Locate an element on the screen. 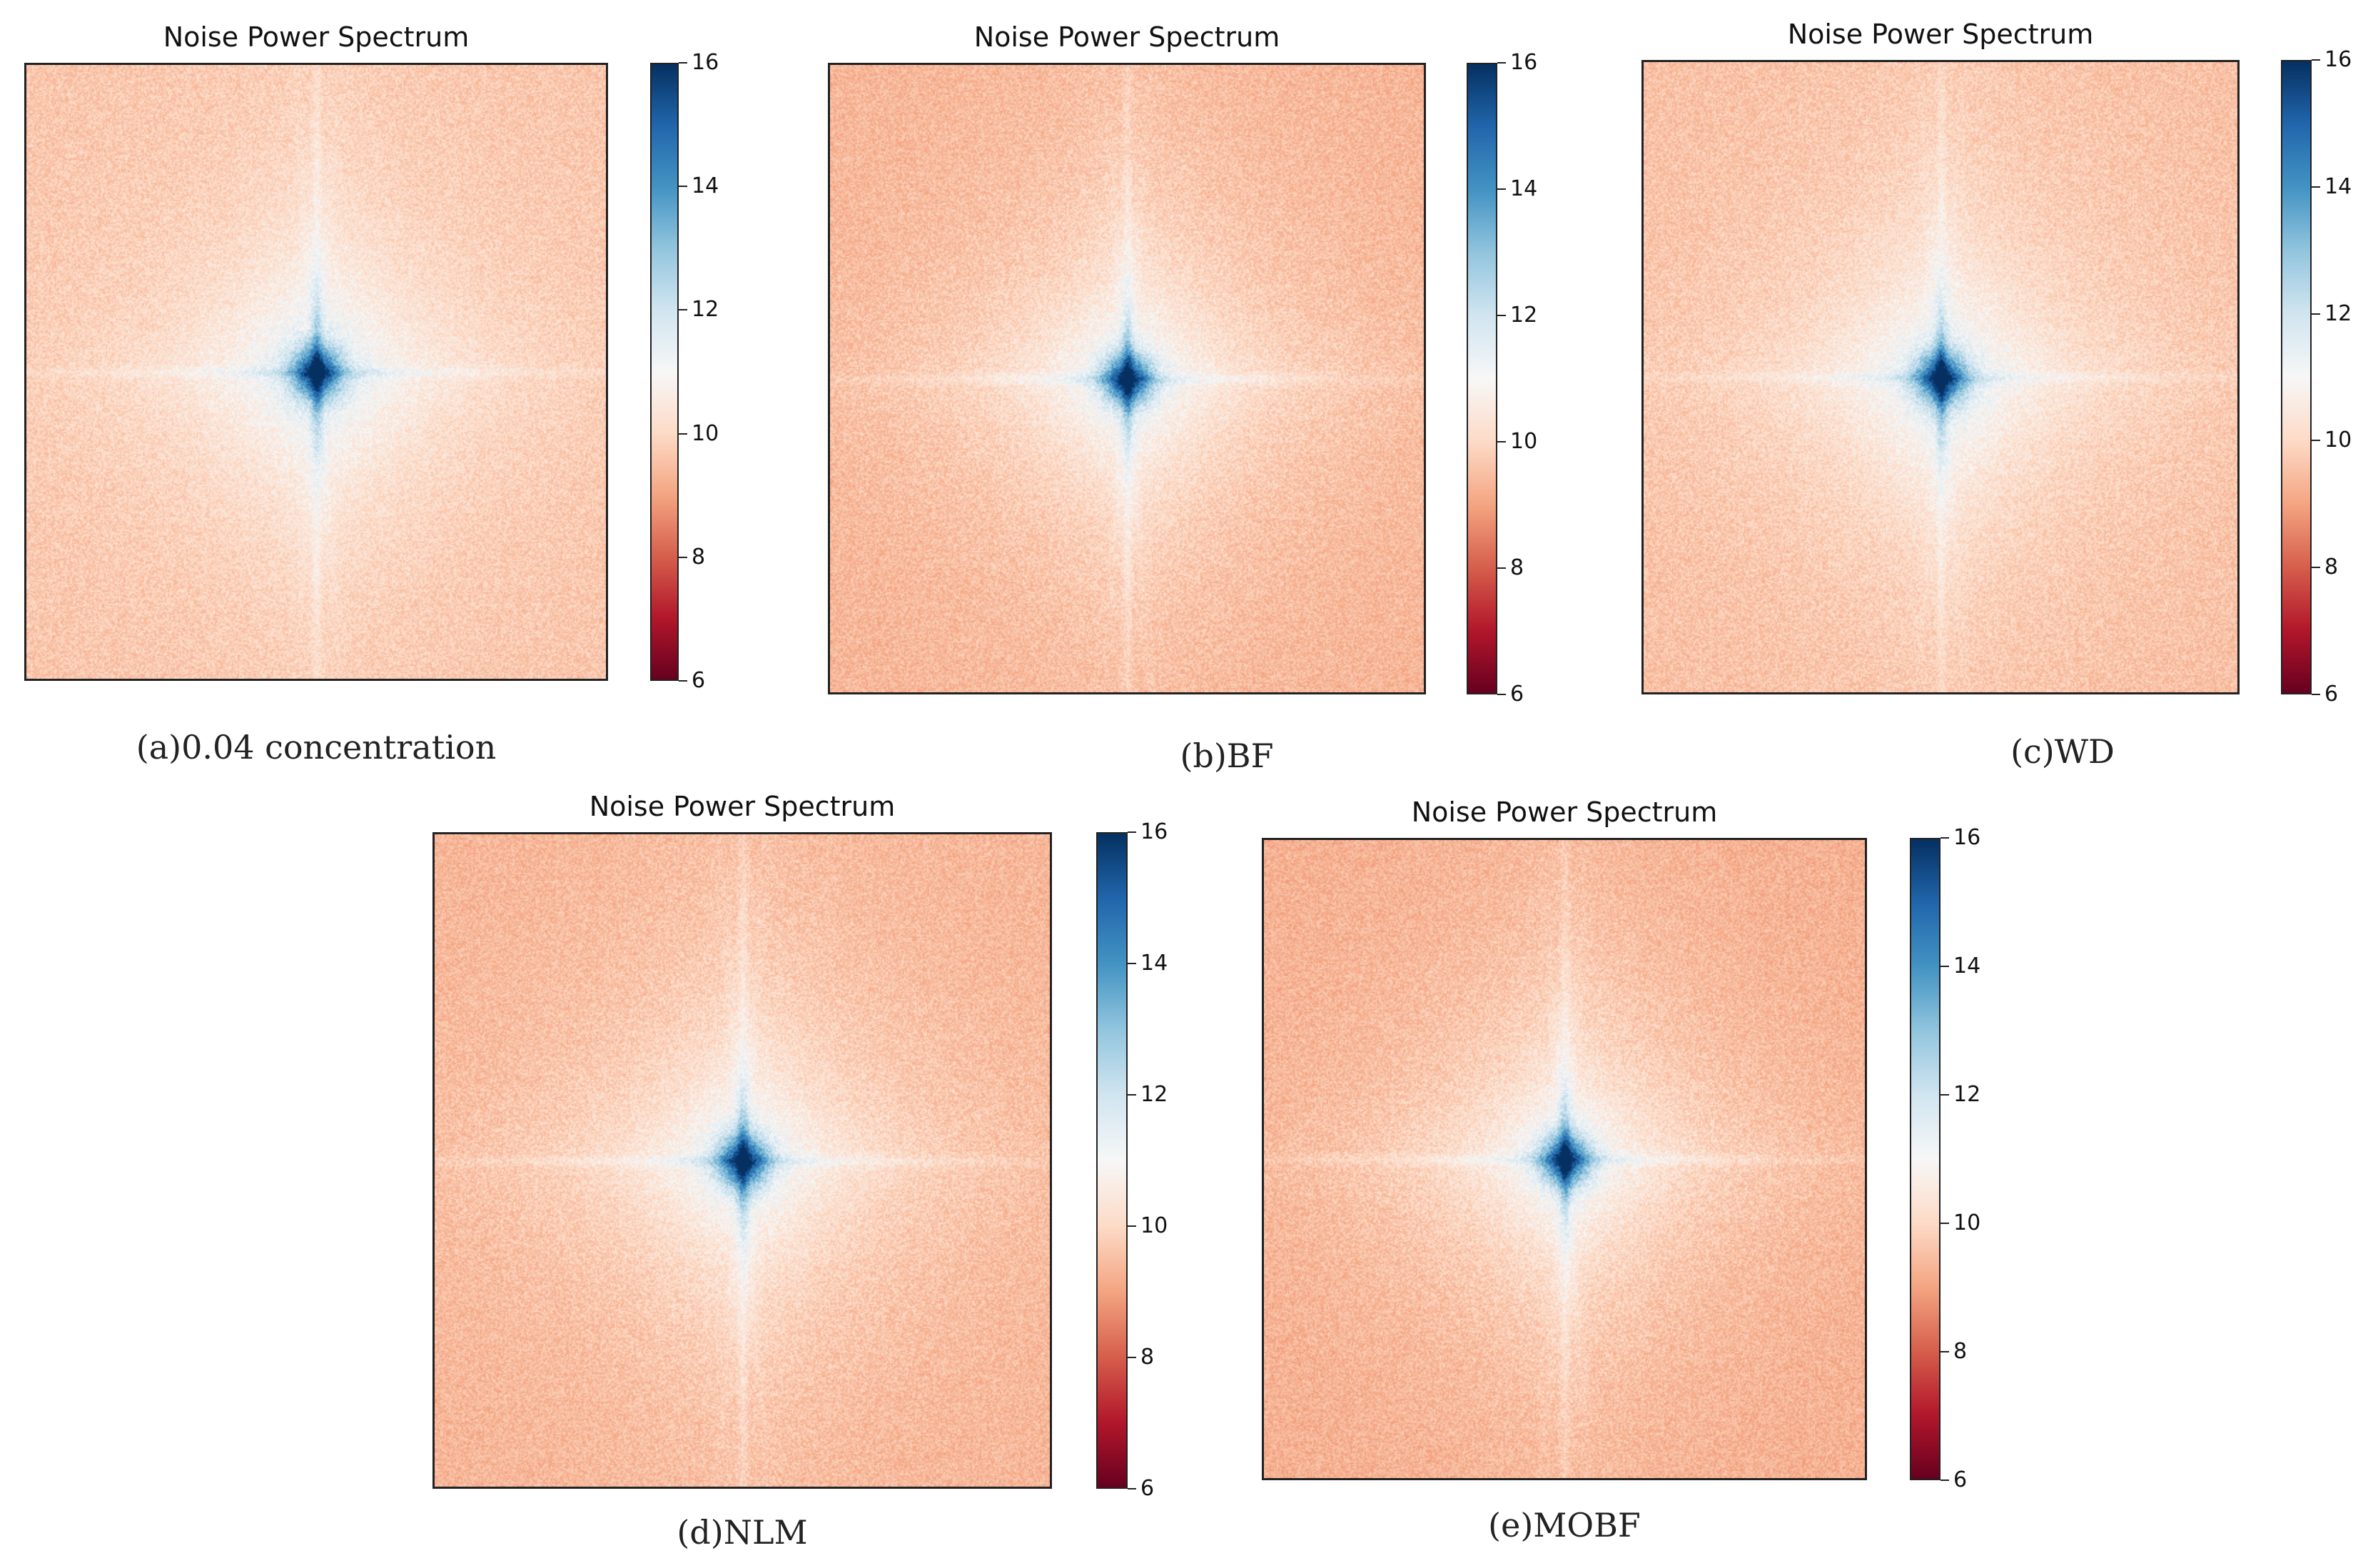  panel-caption: (b)BF is located at coordinates (1227, 756).